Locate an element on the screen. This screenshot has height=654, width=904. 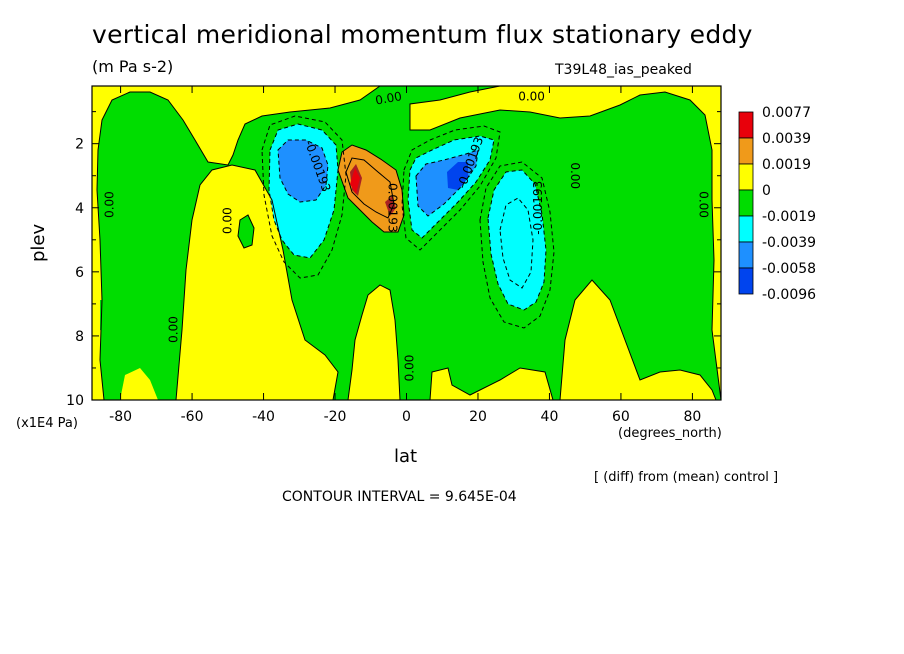
x-tick-label: -20 is located at coordinates (335, 417).